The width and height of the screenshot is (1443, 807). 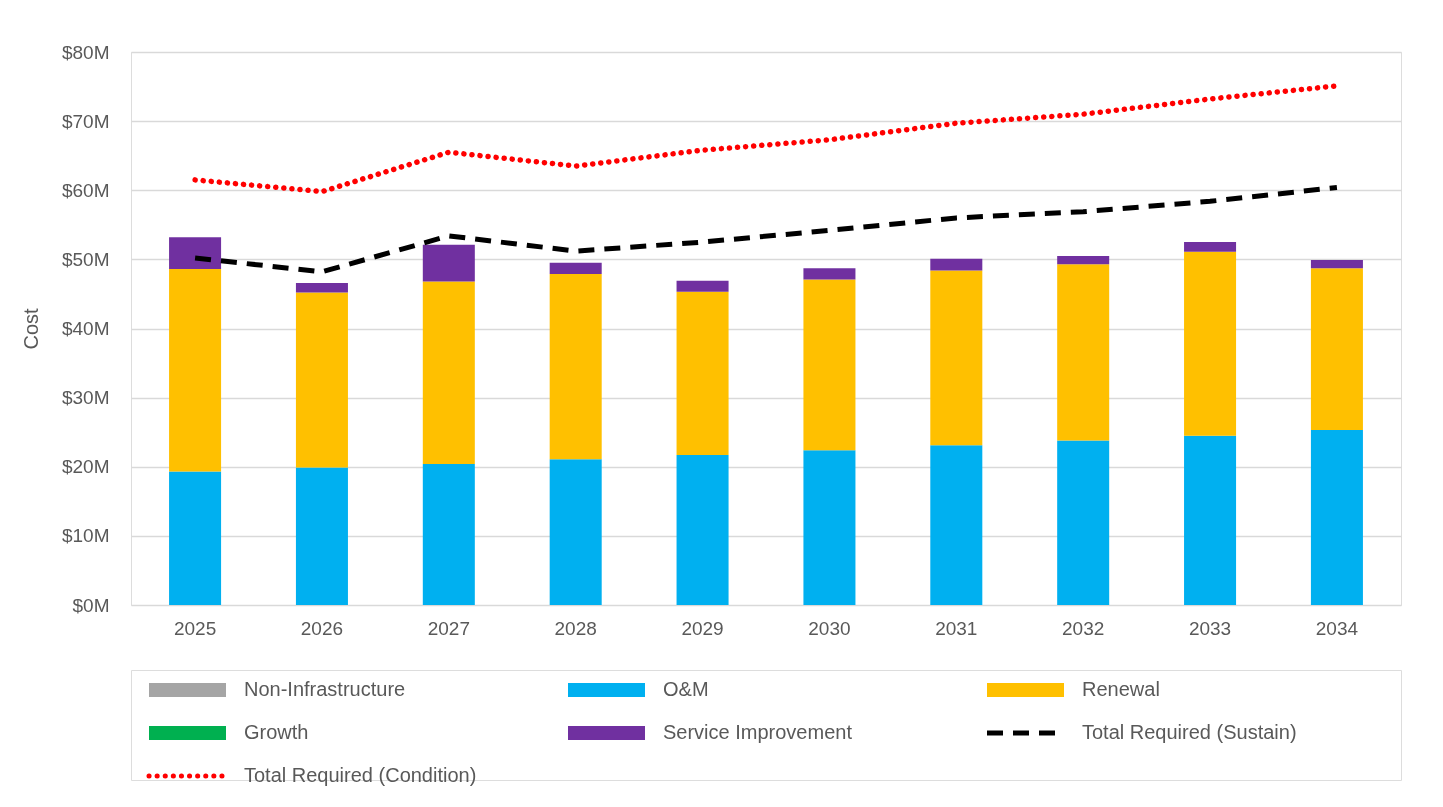 What do you see at coordinates (85, 398) in the screenshot?
I see `y-tick-label: $30M` at bounding box center [85, 398].